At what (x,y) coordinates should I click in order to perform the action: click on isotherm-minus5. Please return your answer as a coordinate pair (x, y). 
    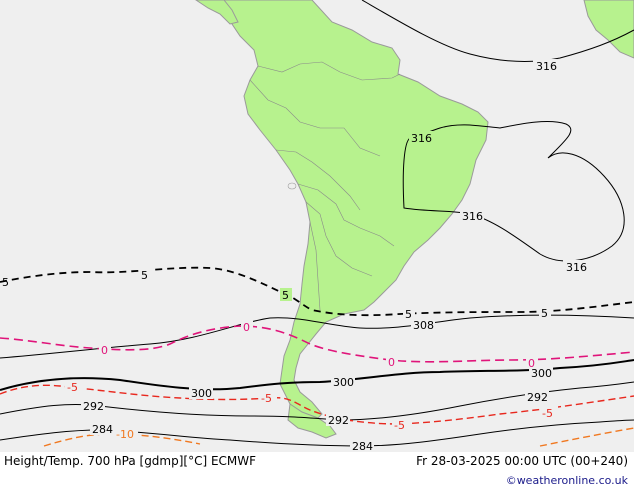
    Looking at the image, I should click on (317, 404).